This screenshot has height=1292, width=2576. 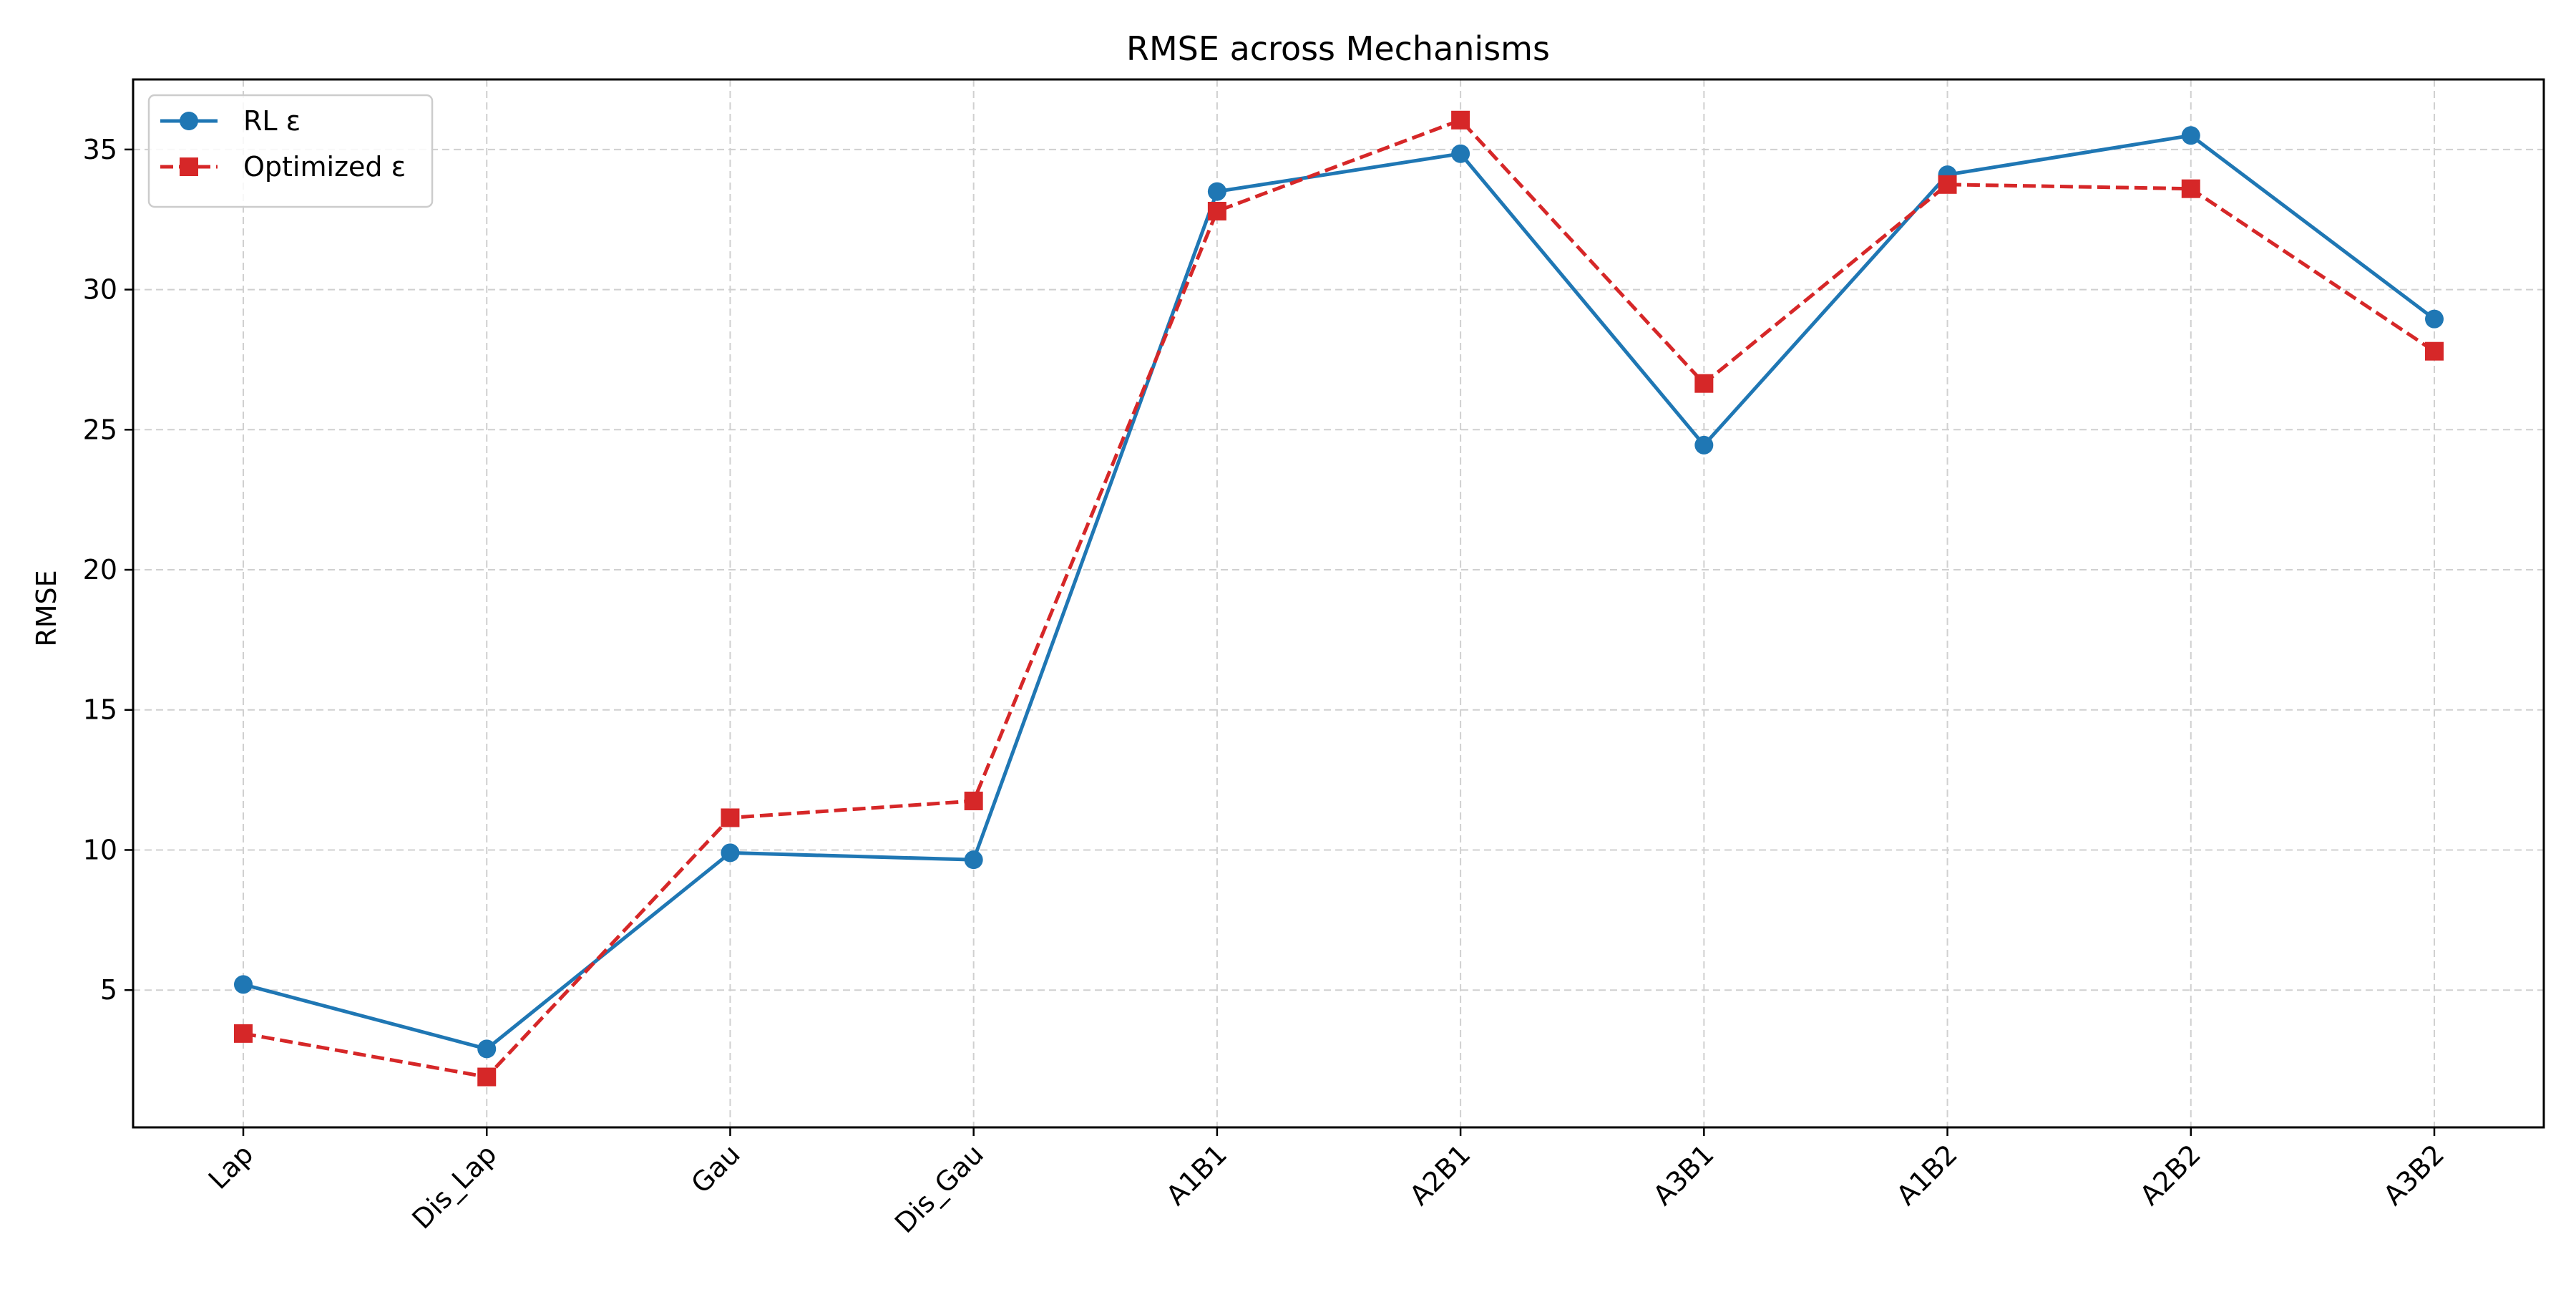 What do you see at coordinates (1439, 1174) in the screenshot?
I see `x-tick-label: A2B1` at bounding box center [1439, 1174].